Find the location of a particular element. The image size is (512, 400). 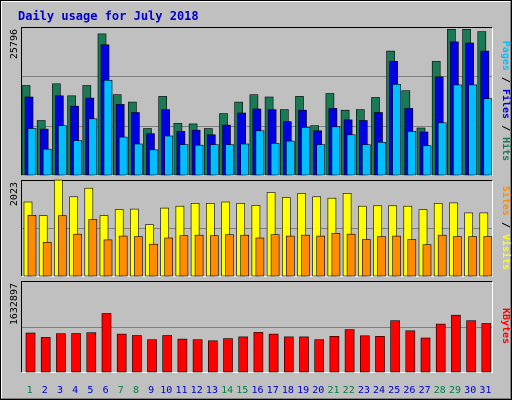

x-tick-label-day-13: 13 is located at coordinates (212, 390).